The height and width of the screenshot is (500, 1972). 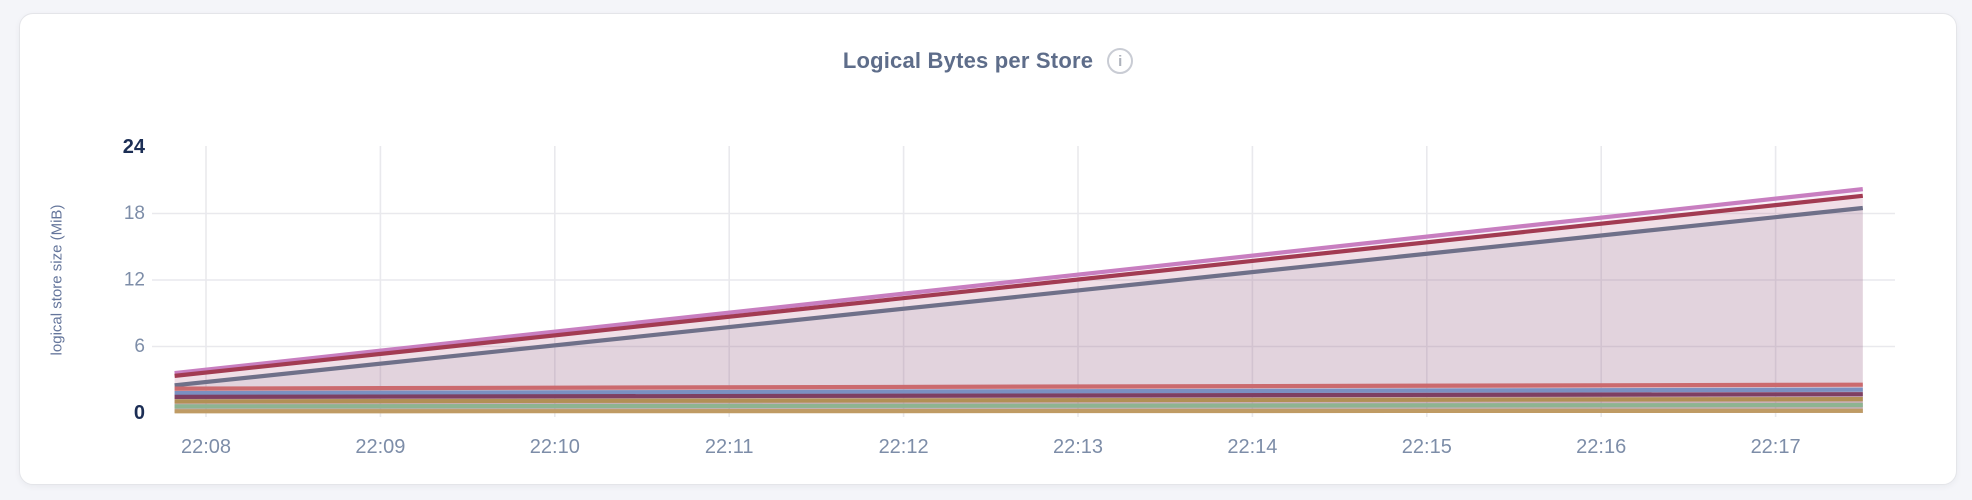 I want to click on chart-header: Logical Bytes per Store i, so click(x=988, y=61).